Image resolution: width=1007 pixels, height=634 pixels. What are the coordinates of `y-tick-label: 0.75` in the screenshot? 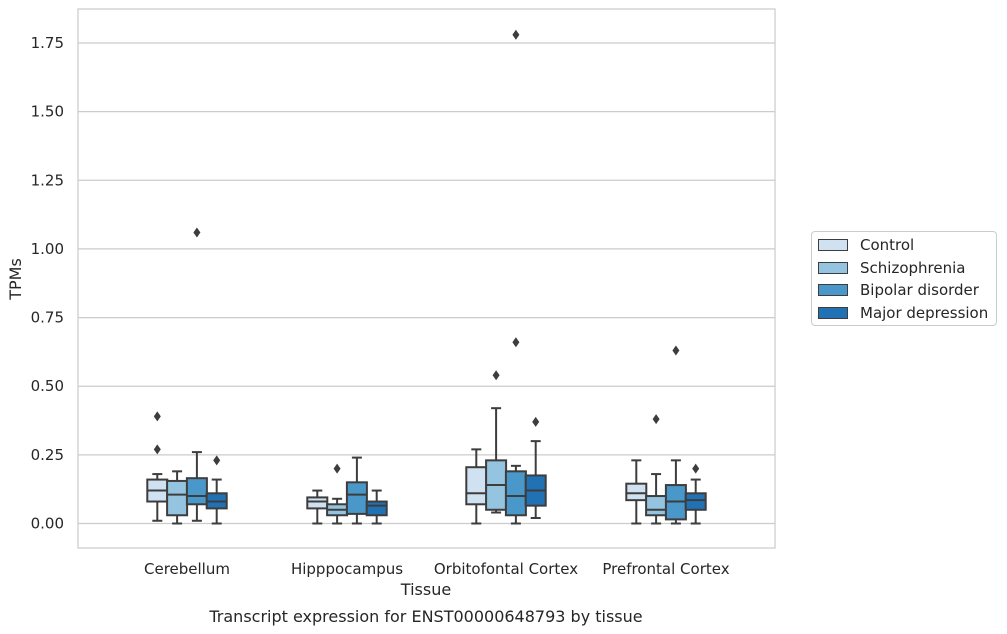 It's located at (47, 318).